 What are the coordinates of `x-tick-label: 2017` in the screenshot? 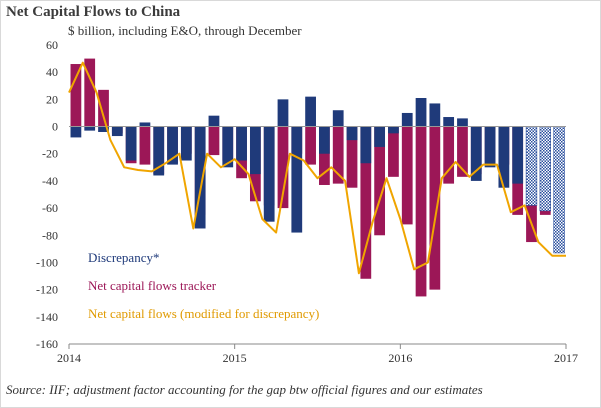 It's located at (566, 358).